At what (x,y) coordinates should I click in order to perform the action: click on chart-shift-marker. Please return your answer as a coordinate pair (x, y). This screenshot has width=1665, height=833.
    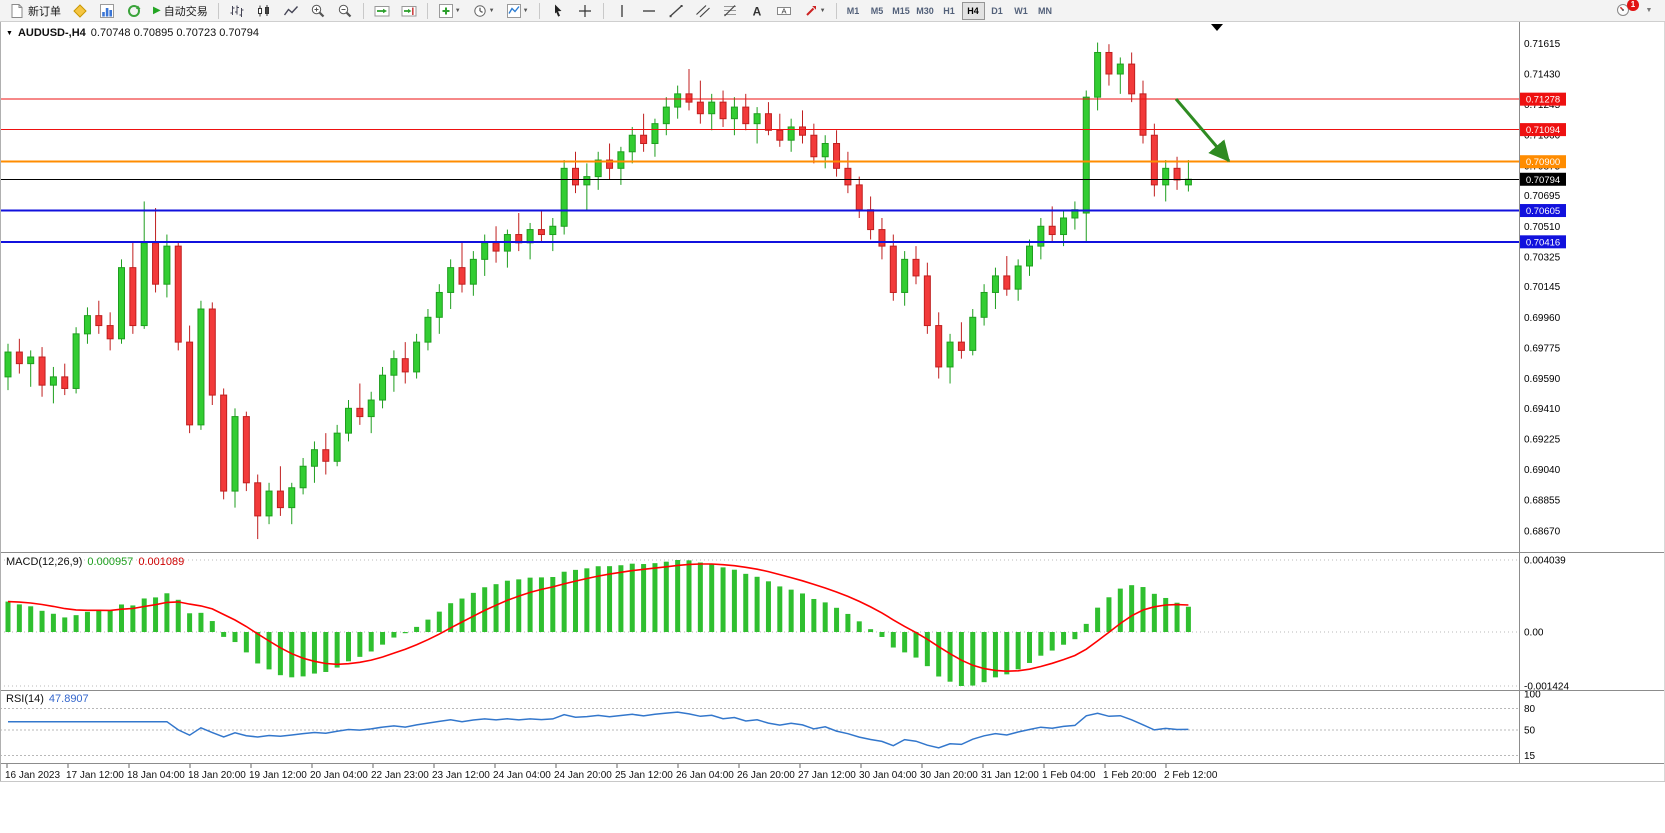
    Looking at the image, I should click on (1217, 27).